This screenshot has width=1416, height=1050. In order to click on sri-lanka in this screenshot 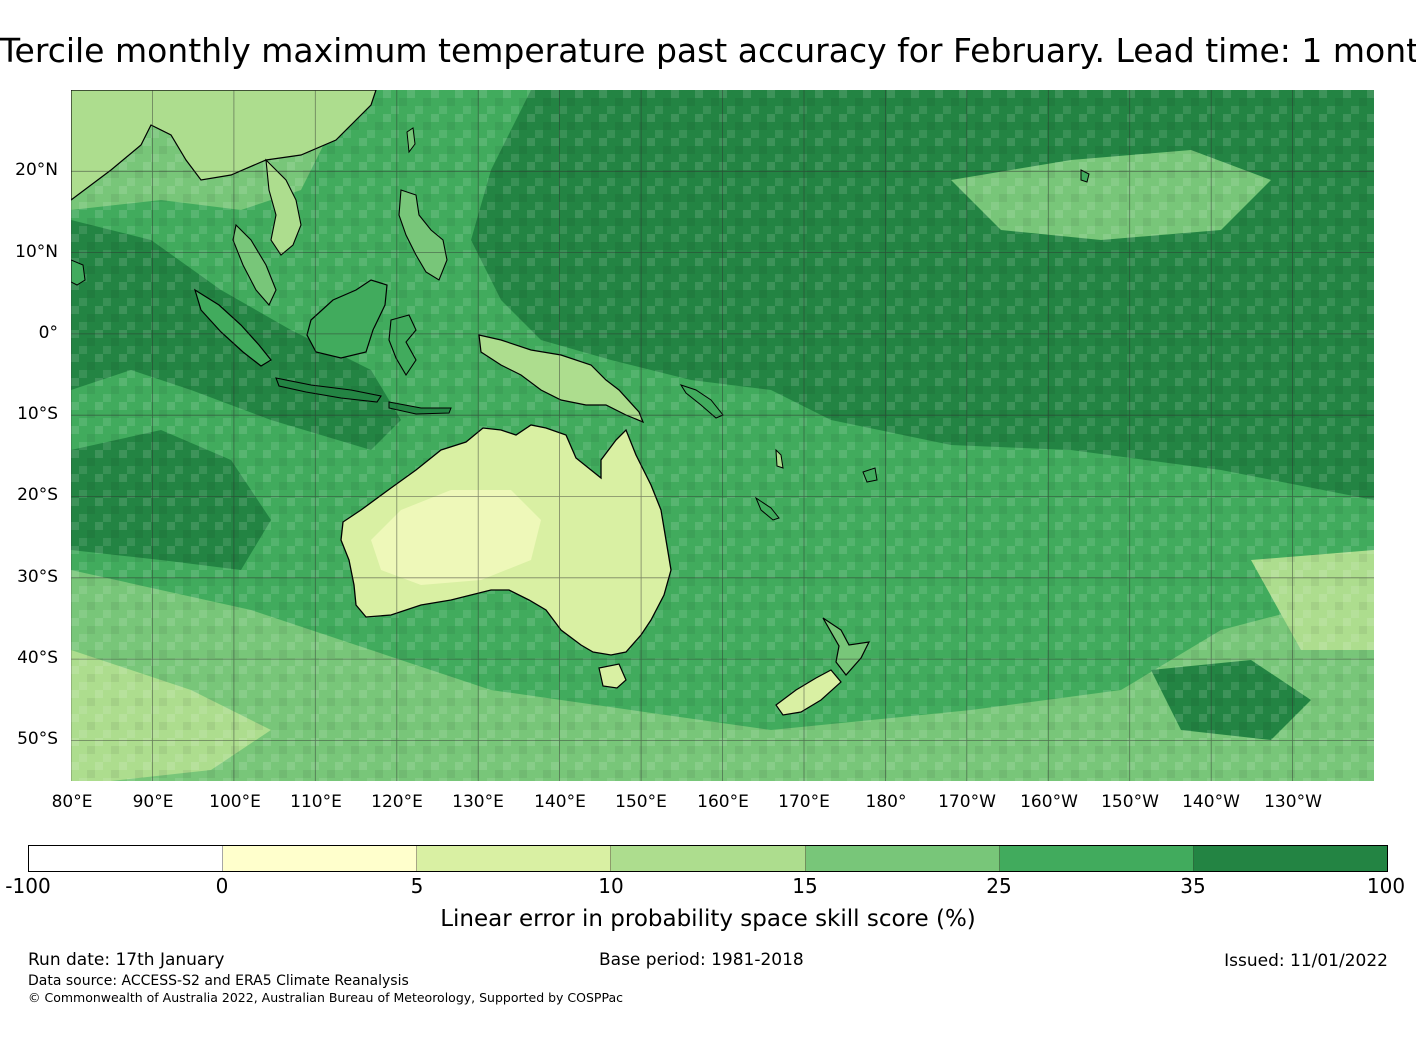, I will do `click(78, 272)`.